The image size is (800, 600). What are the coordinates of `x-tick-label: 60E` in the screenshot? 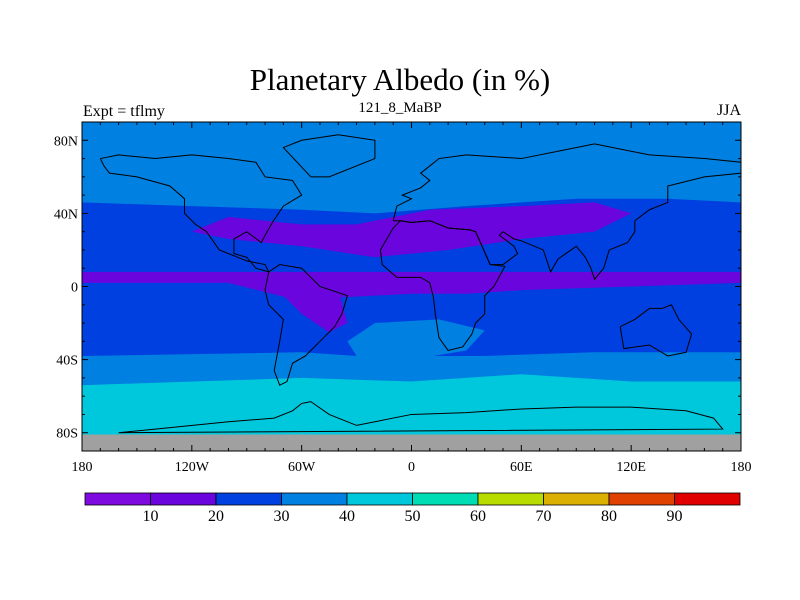 It's located at (521, 467).